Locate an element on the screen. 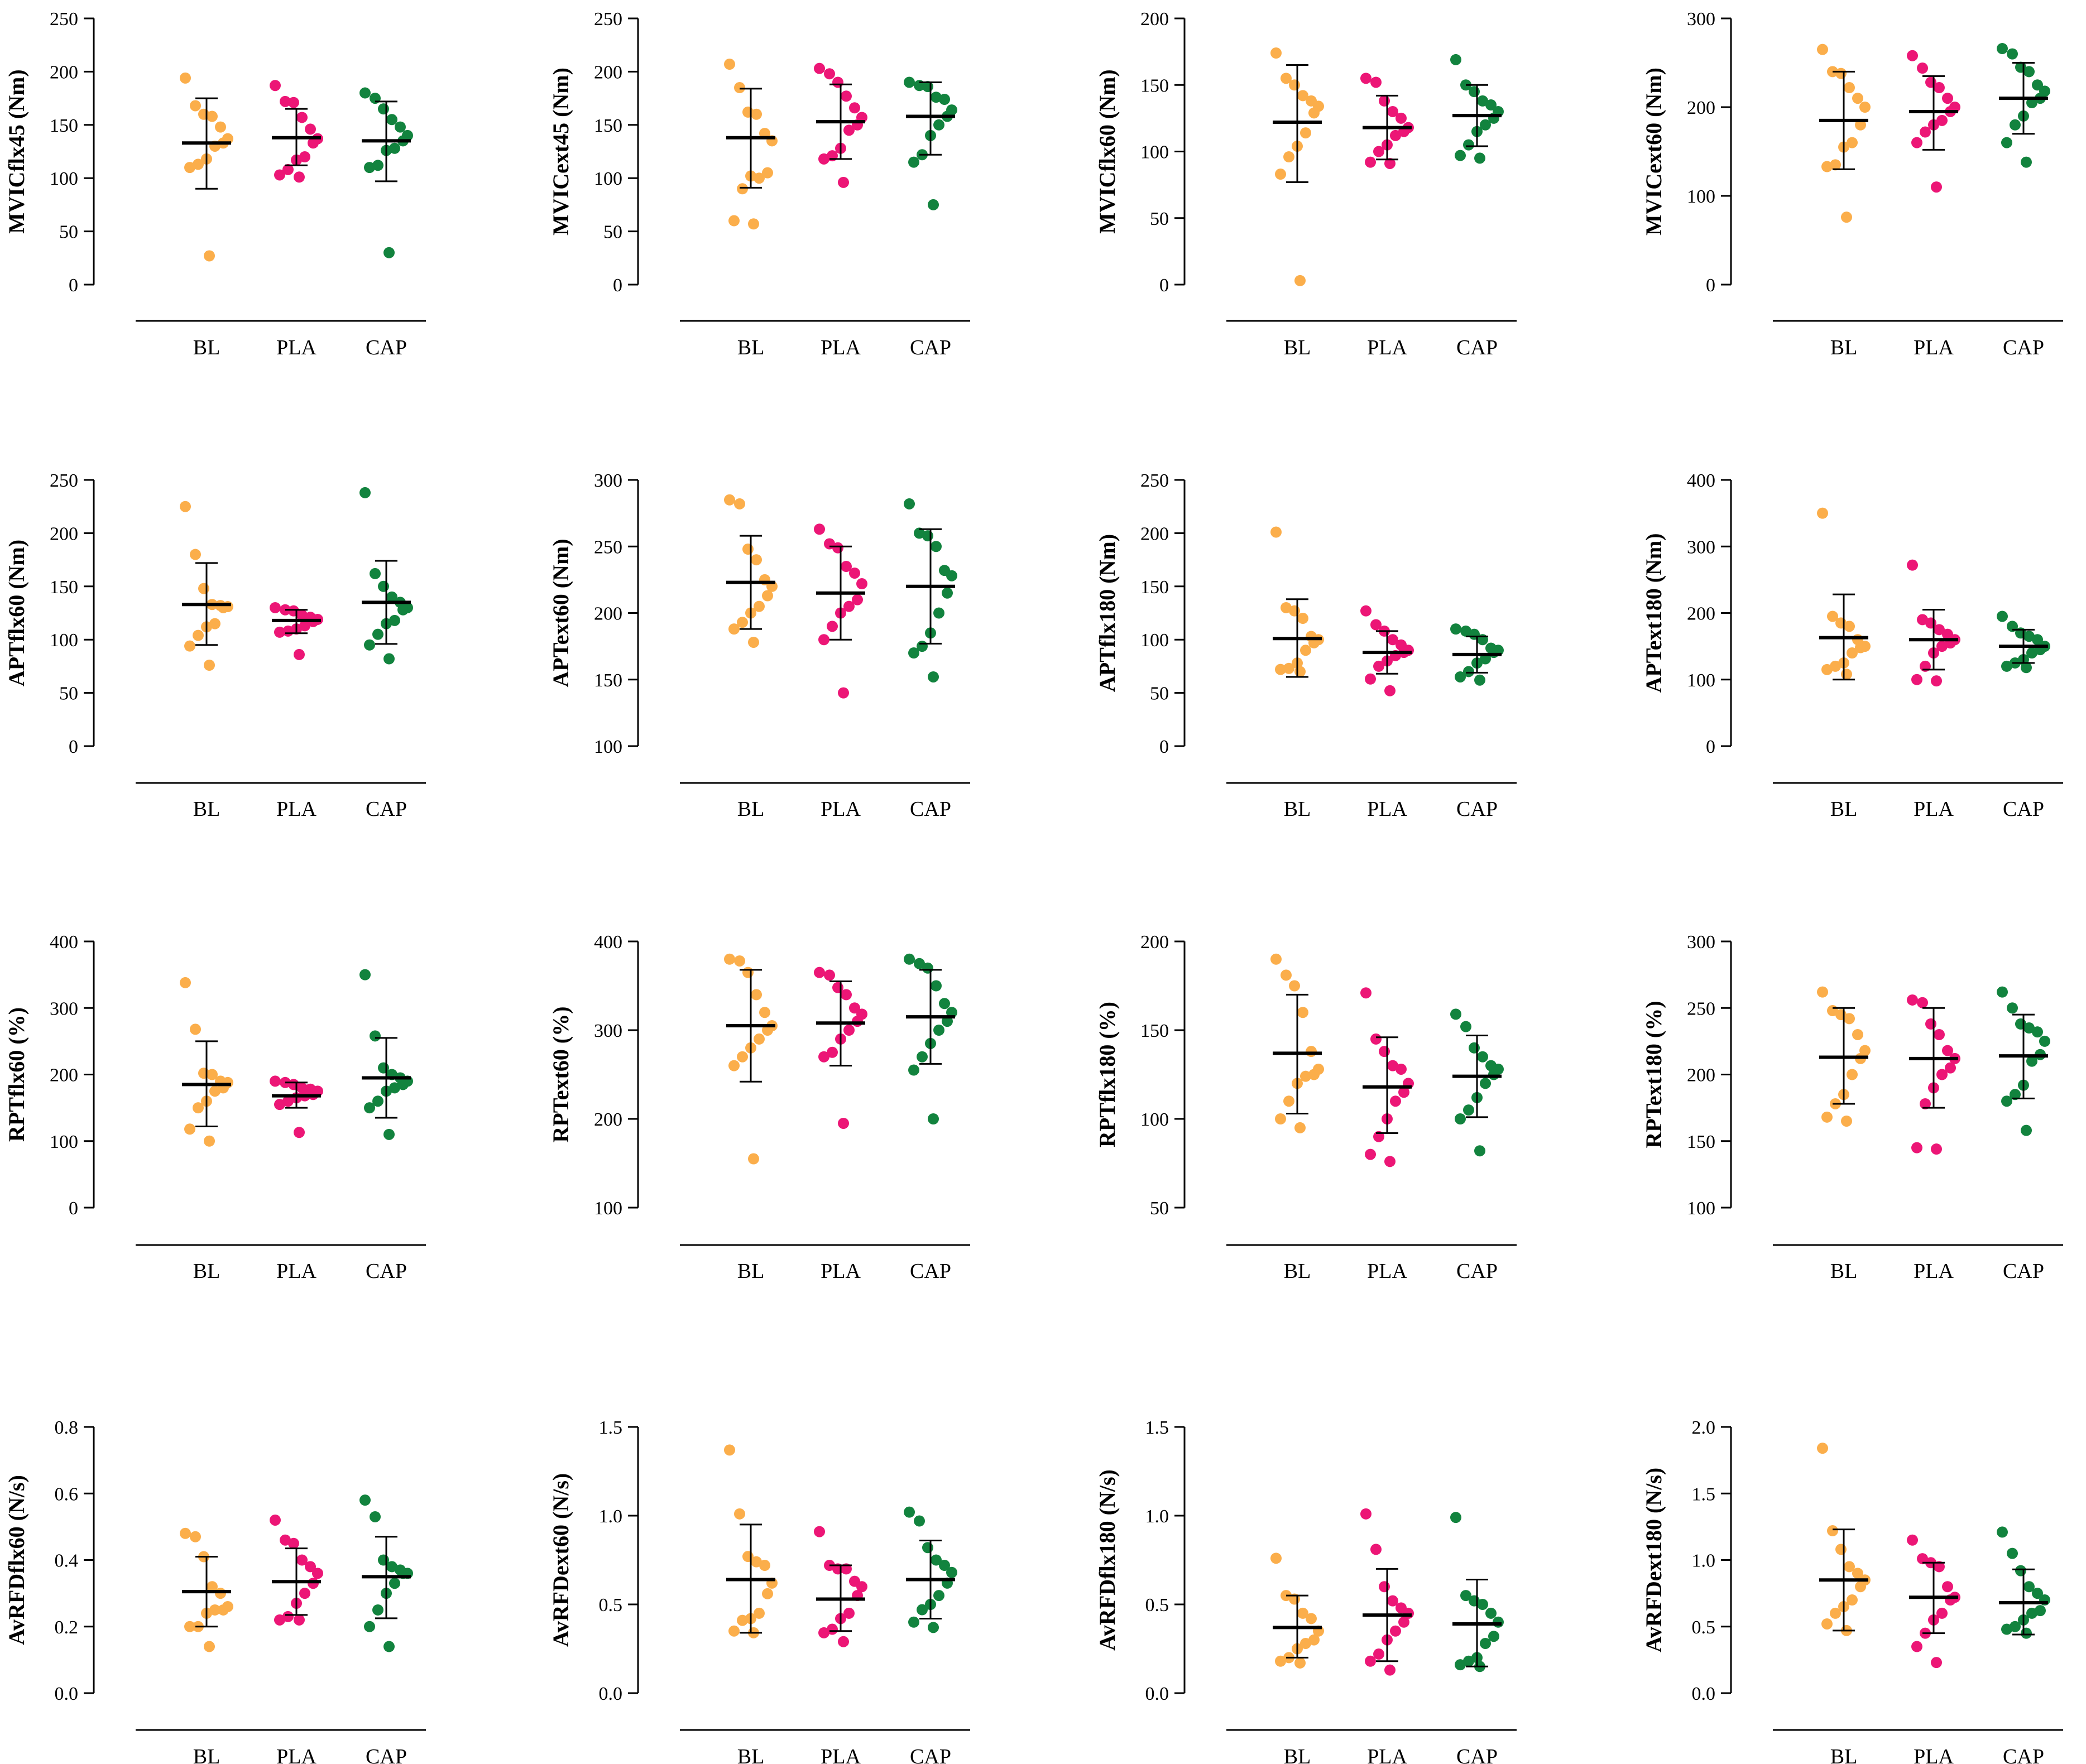 Image resolution: width=2086 pixels, height=1764 pixels. y-axis-label: MVICflx45 (Nm) is located at coordinates (16, 151).